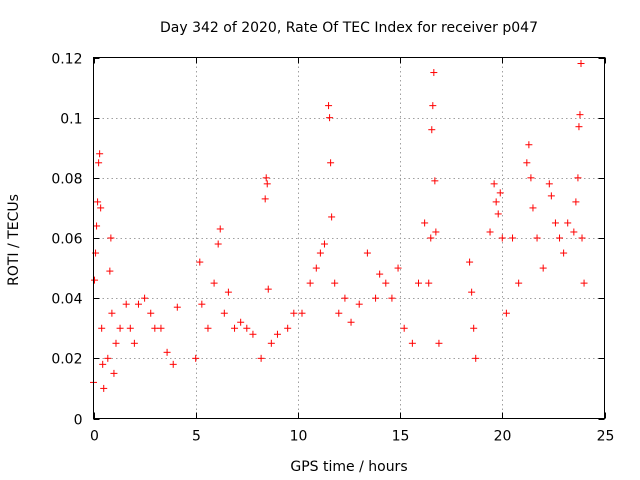  I want to click on y-tick-label: 0.12, so click(66, 60).